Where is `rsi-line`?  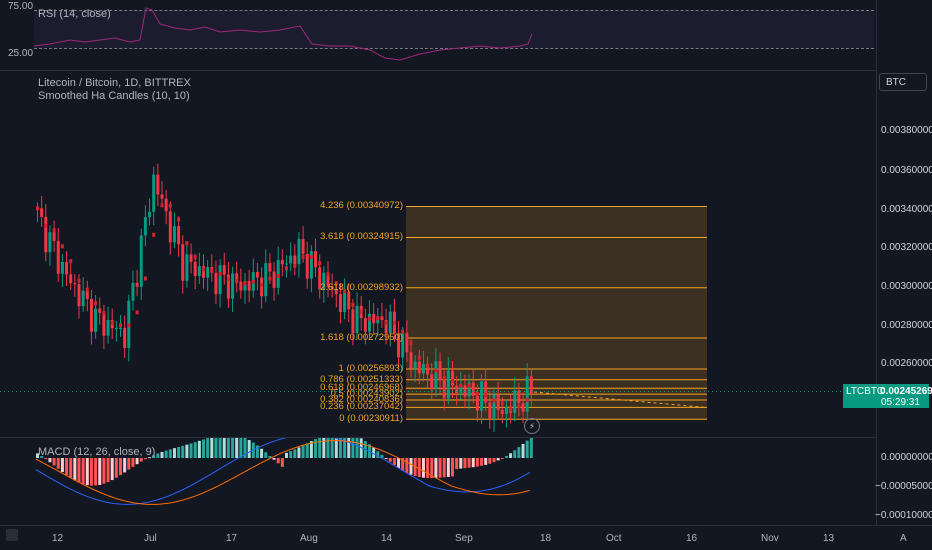 rsi-line is located at coordinates (283, 34).